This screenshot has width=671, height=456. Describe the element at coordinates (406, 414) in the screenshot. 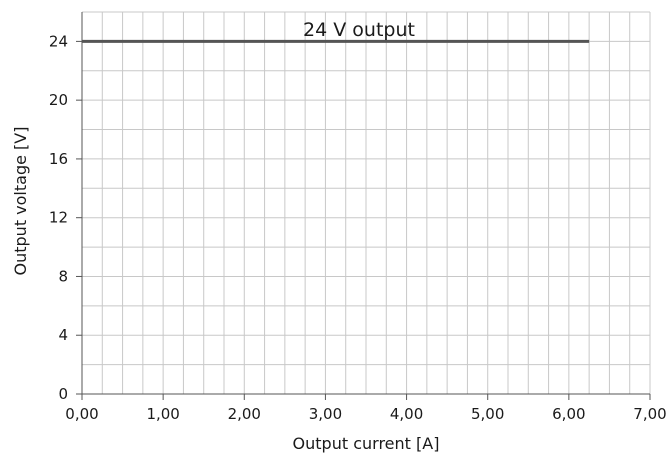

I see `x-tick-label: 4,00` at that location.